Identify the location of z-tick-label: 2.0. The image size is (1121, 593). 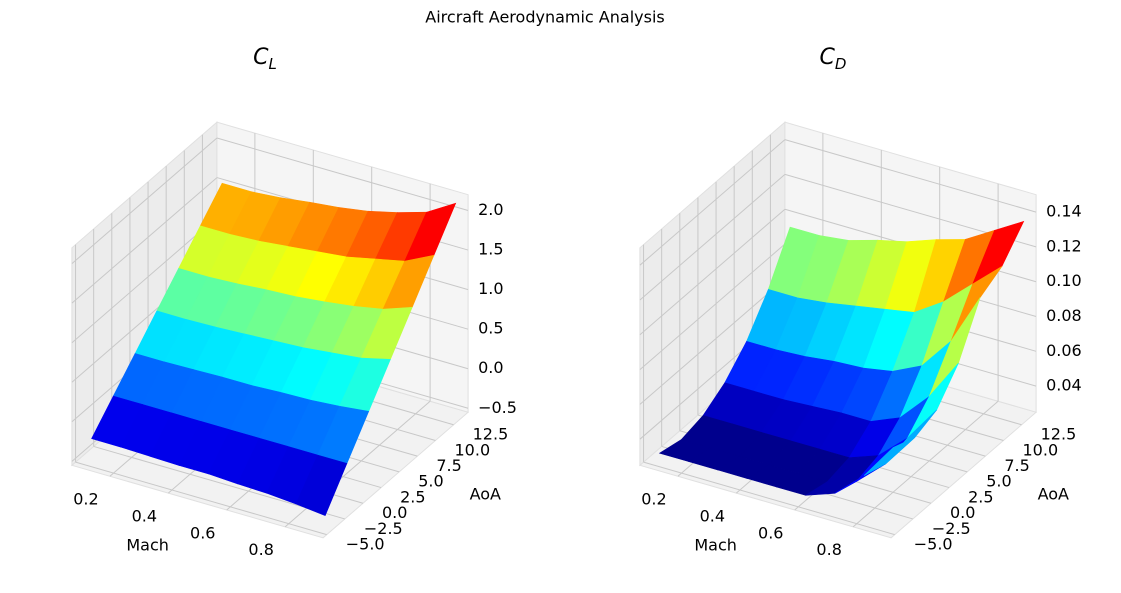
(490, 209).